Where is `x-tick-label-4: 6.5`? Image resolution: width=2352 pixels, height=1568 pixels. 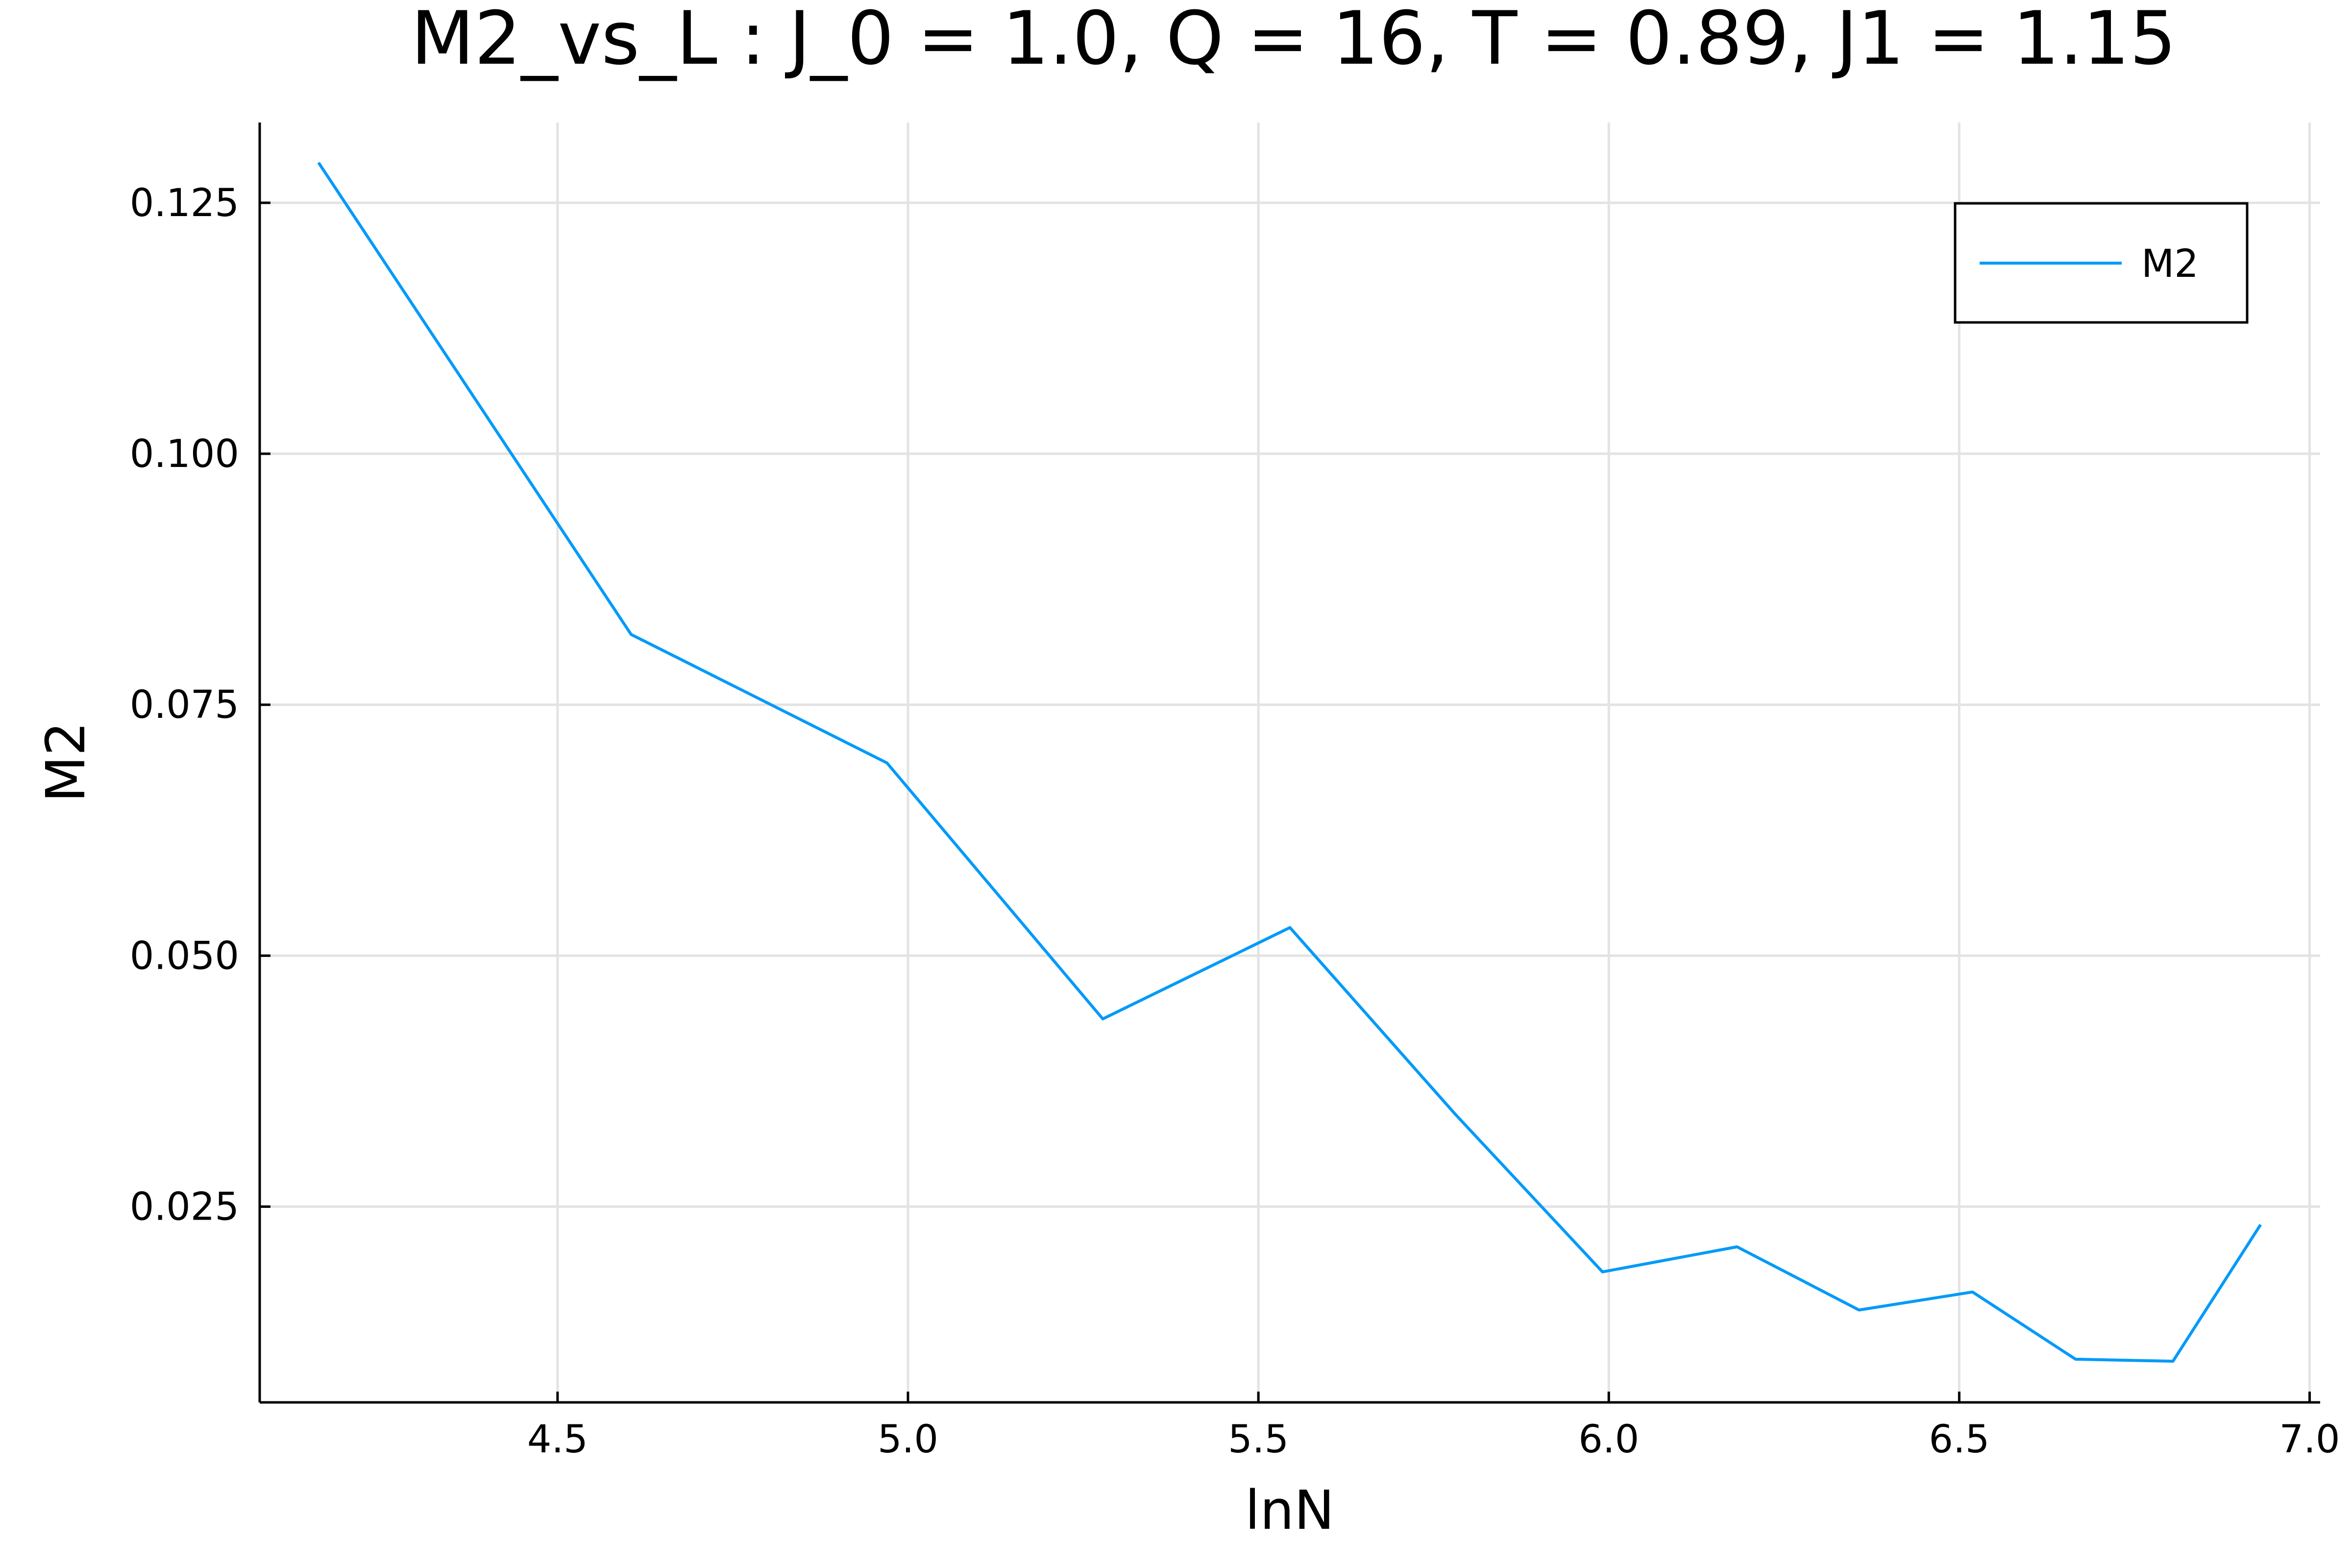 x-tick-label-4: 6.5 is located at coordinates (1959, 1440).